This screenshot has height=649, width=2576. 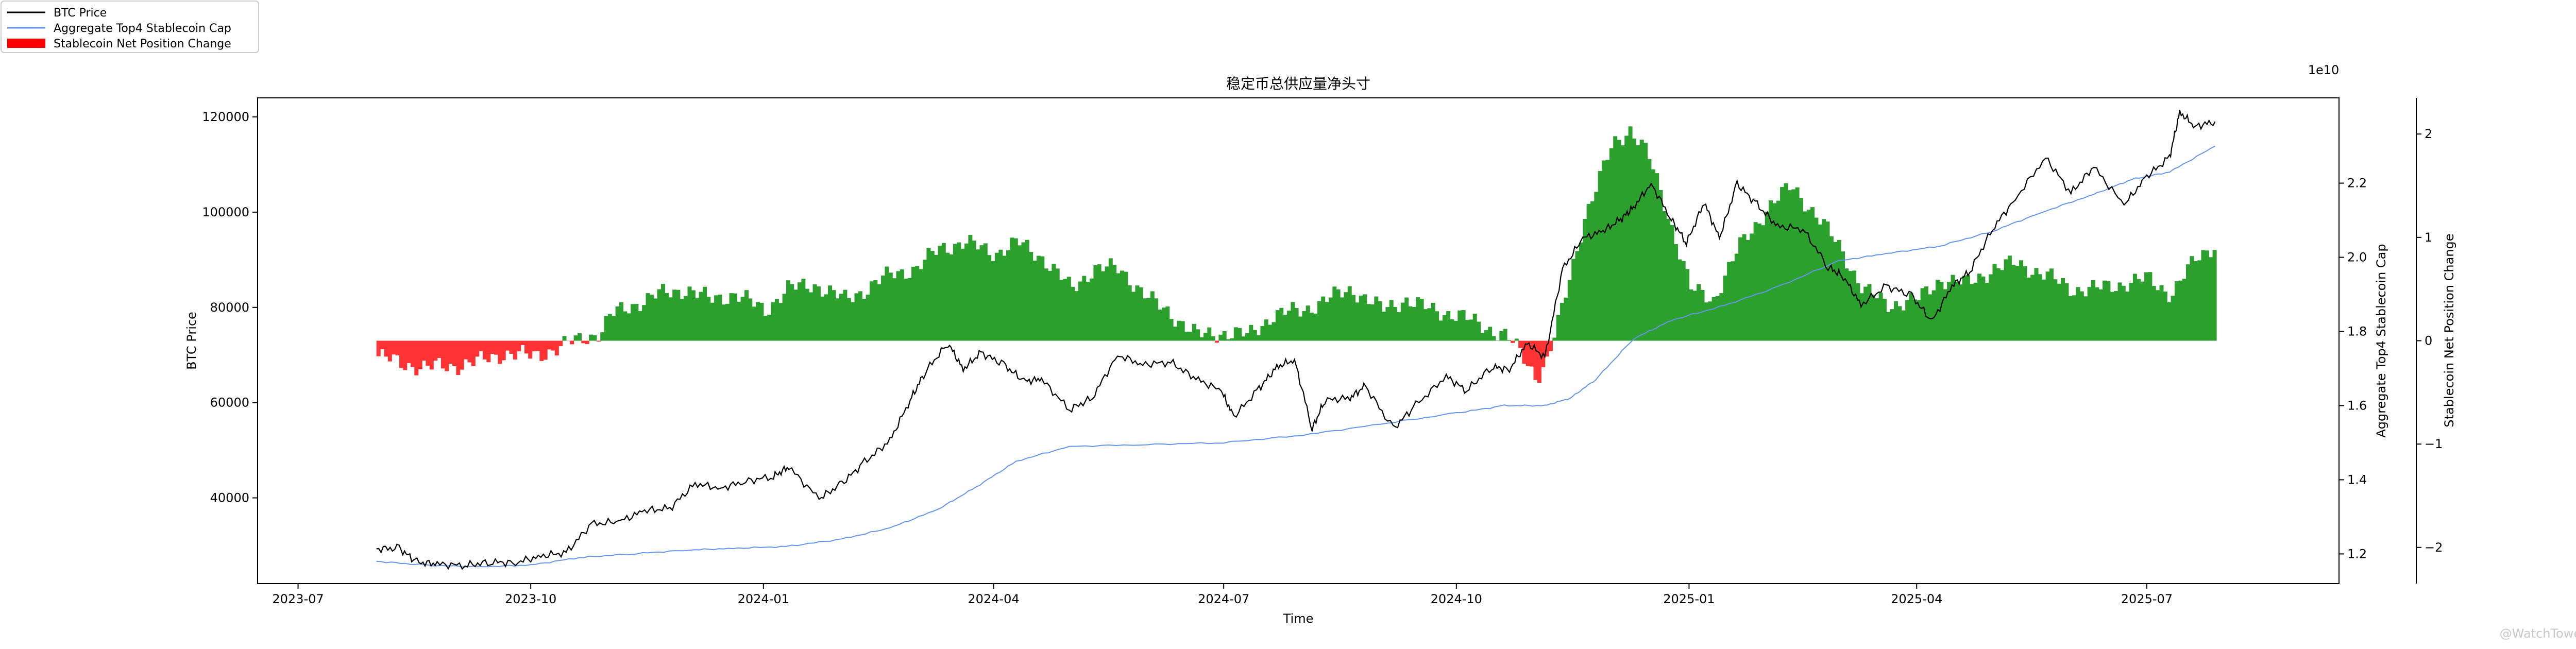 I want to click on x-tick-label: 2023-10, so click(x=530, y=599).